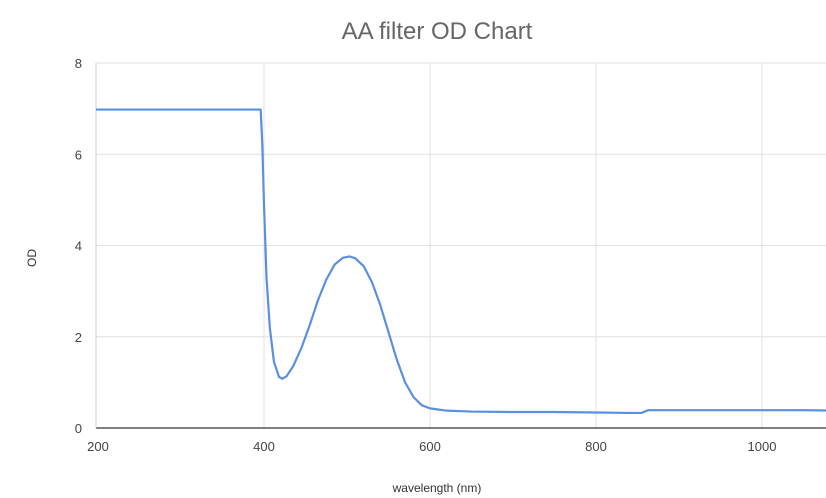  What do you see at coordinates (78, 154) in the screenshot?
I see `y-tick-label: 6` at bounding box center [78, 154].